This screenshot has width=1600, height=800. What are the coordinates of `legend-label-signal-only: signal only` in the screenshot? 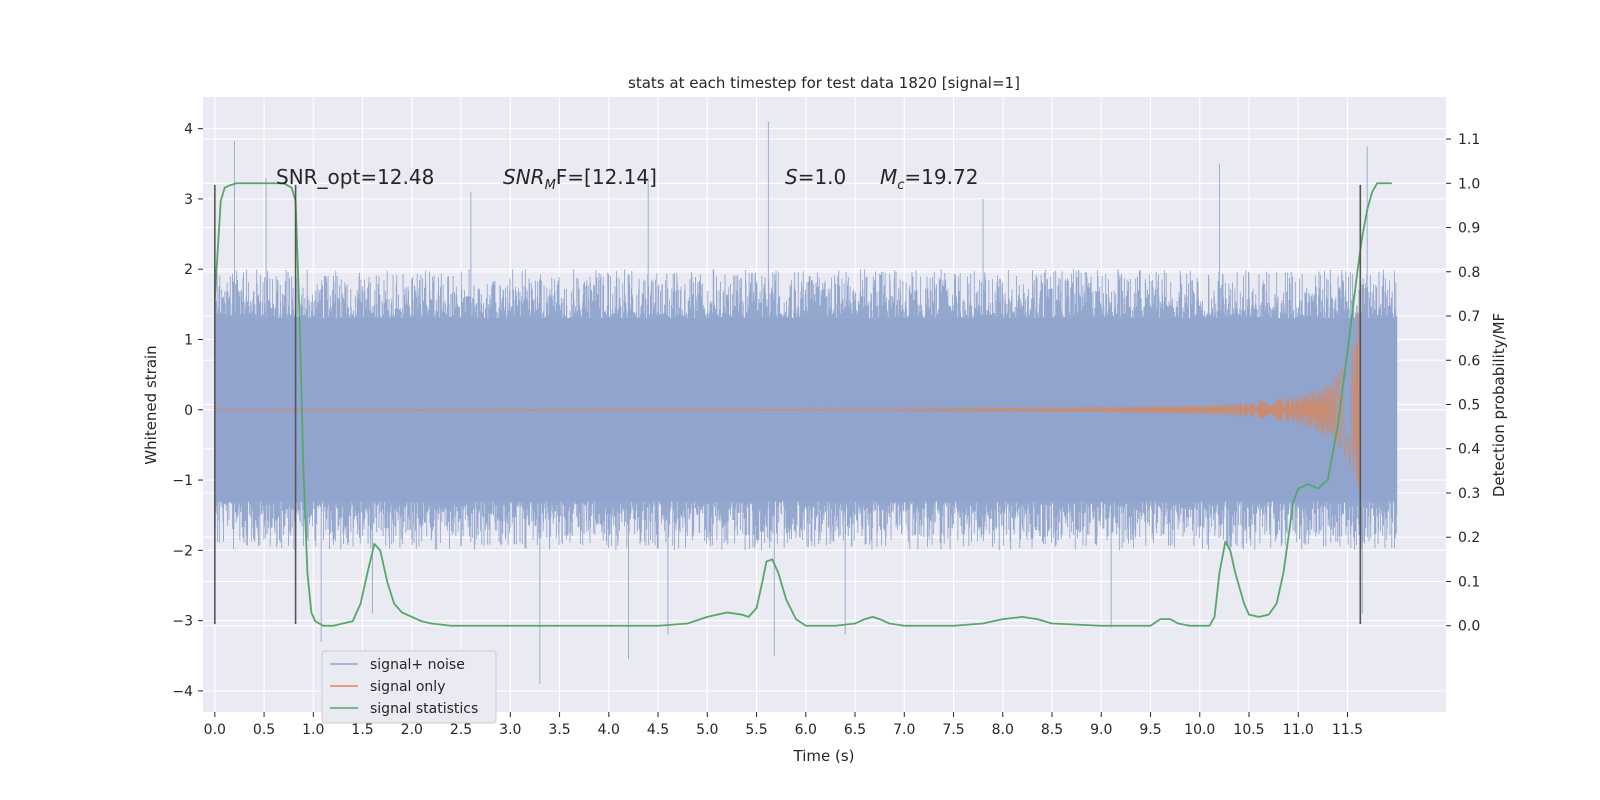 It's located at (407, 687).